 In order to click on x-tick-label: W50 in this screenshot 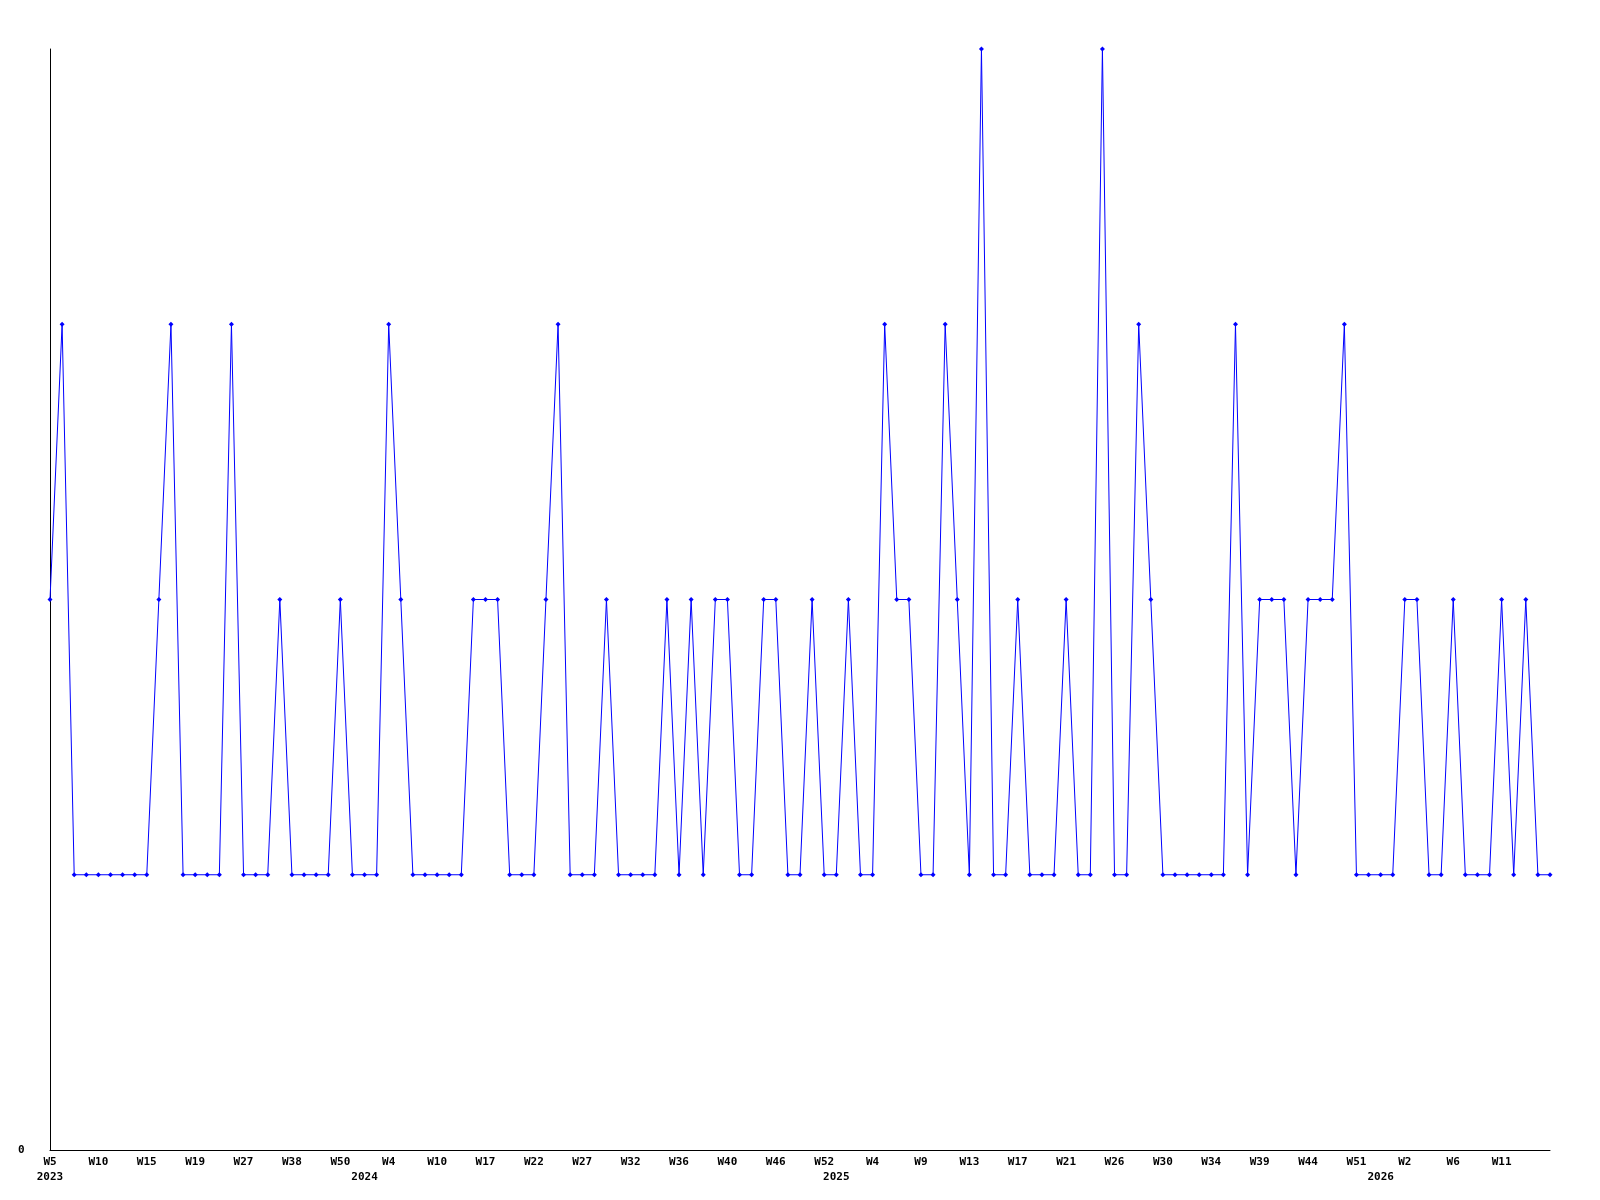, I will do `click(340, 1161)`.